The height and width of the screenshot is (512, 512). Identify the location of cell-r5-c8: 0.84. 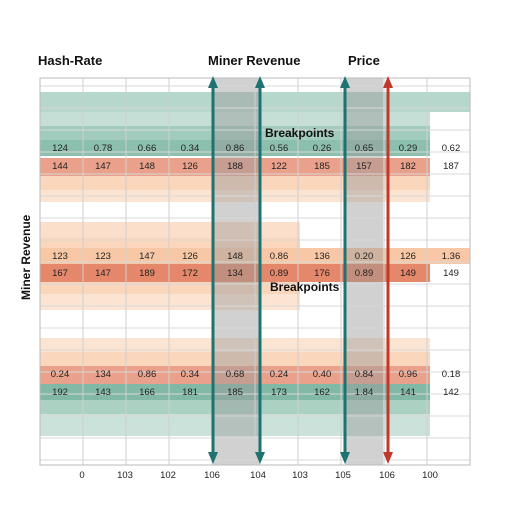
(364, 374).